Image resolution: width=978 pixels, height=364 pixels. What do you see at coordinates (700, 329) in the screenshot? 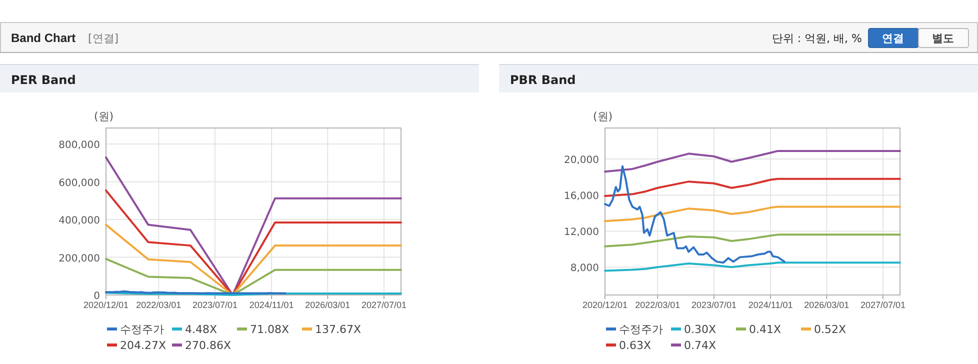
I see `legend-label: 0.30X` at bounding box center [700, 329].